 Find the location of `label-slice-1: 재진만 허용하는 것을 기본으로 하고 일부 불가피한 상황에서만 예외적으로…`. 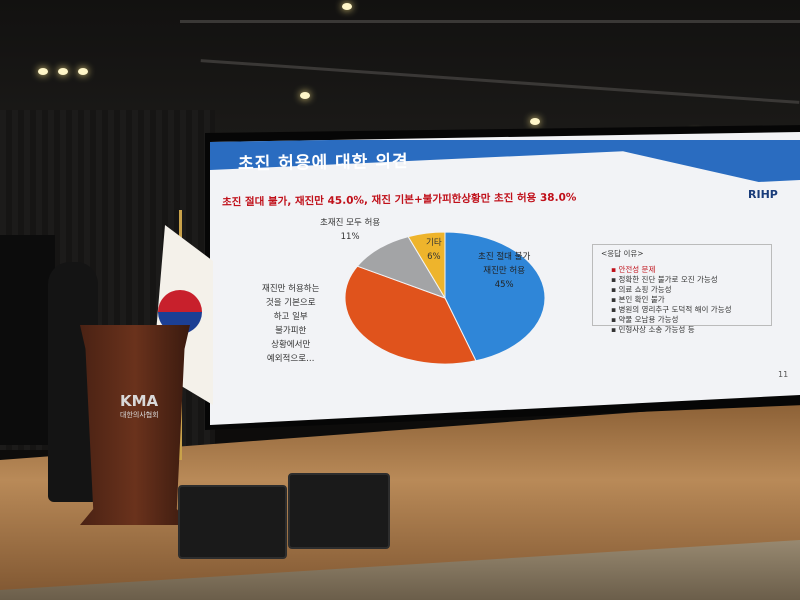

label-slice-1: 재진만 허용하는 것을 기본으로 하고 일부 불가피한 상황에서만 예외적으로… is located at coordinates (290, 324).